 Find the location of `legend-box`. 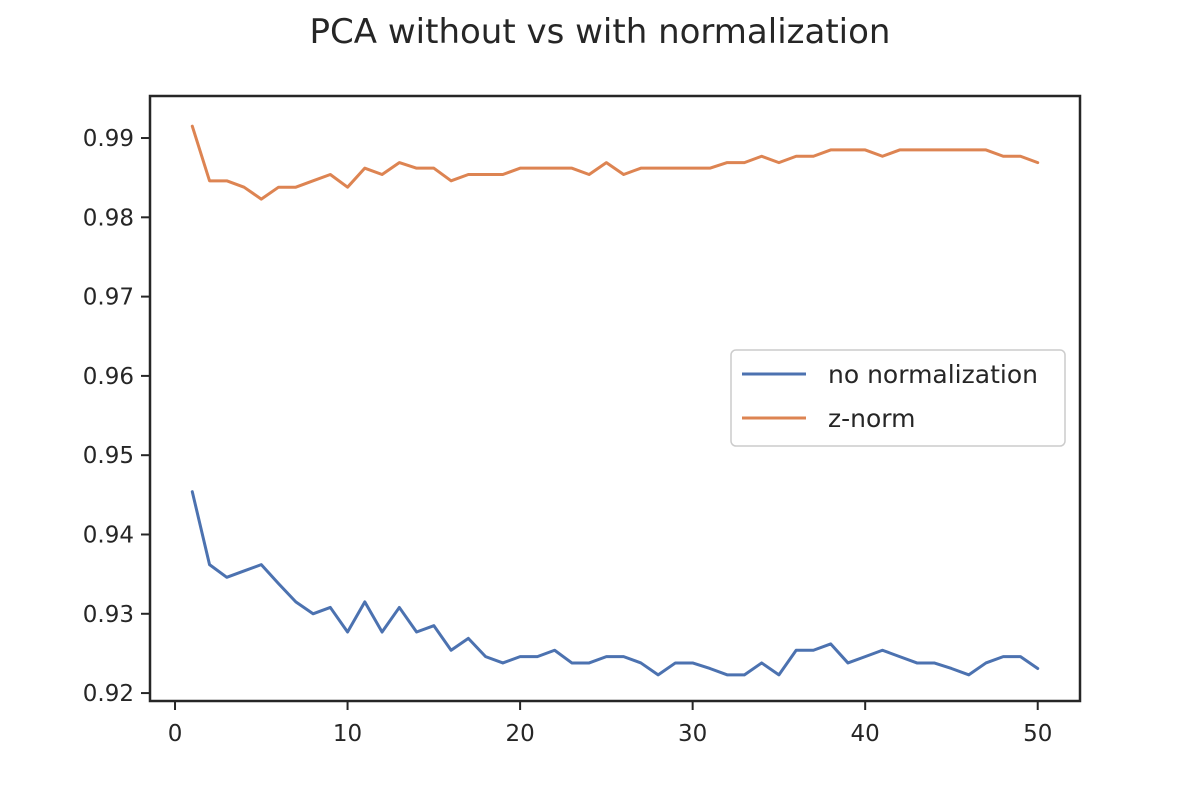

legend-box is located at coordinates (898, 398).